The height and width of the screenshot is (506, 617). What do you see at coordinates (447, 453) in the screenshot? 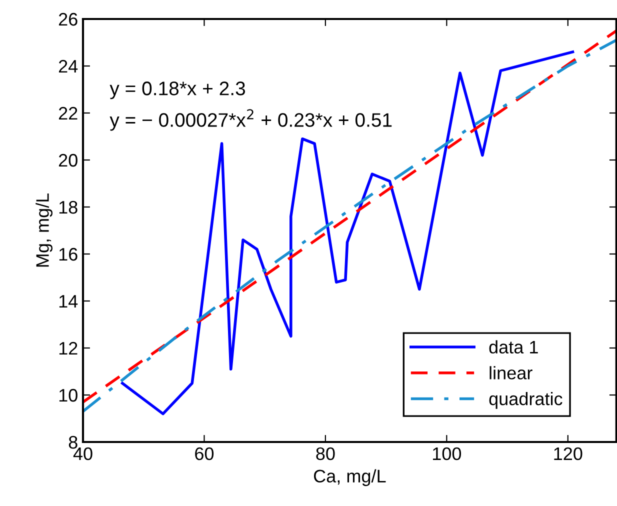
I see `x-tick-label: 100` at bounding box center [447, 453].